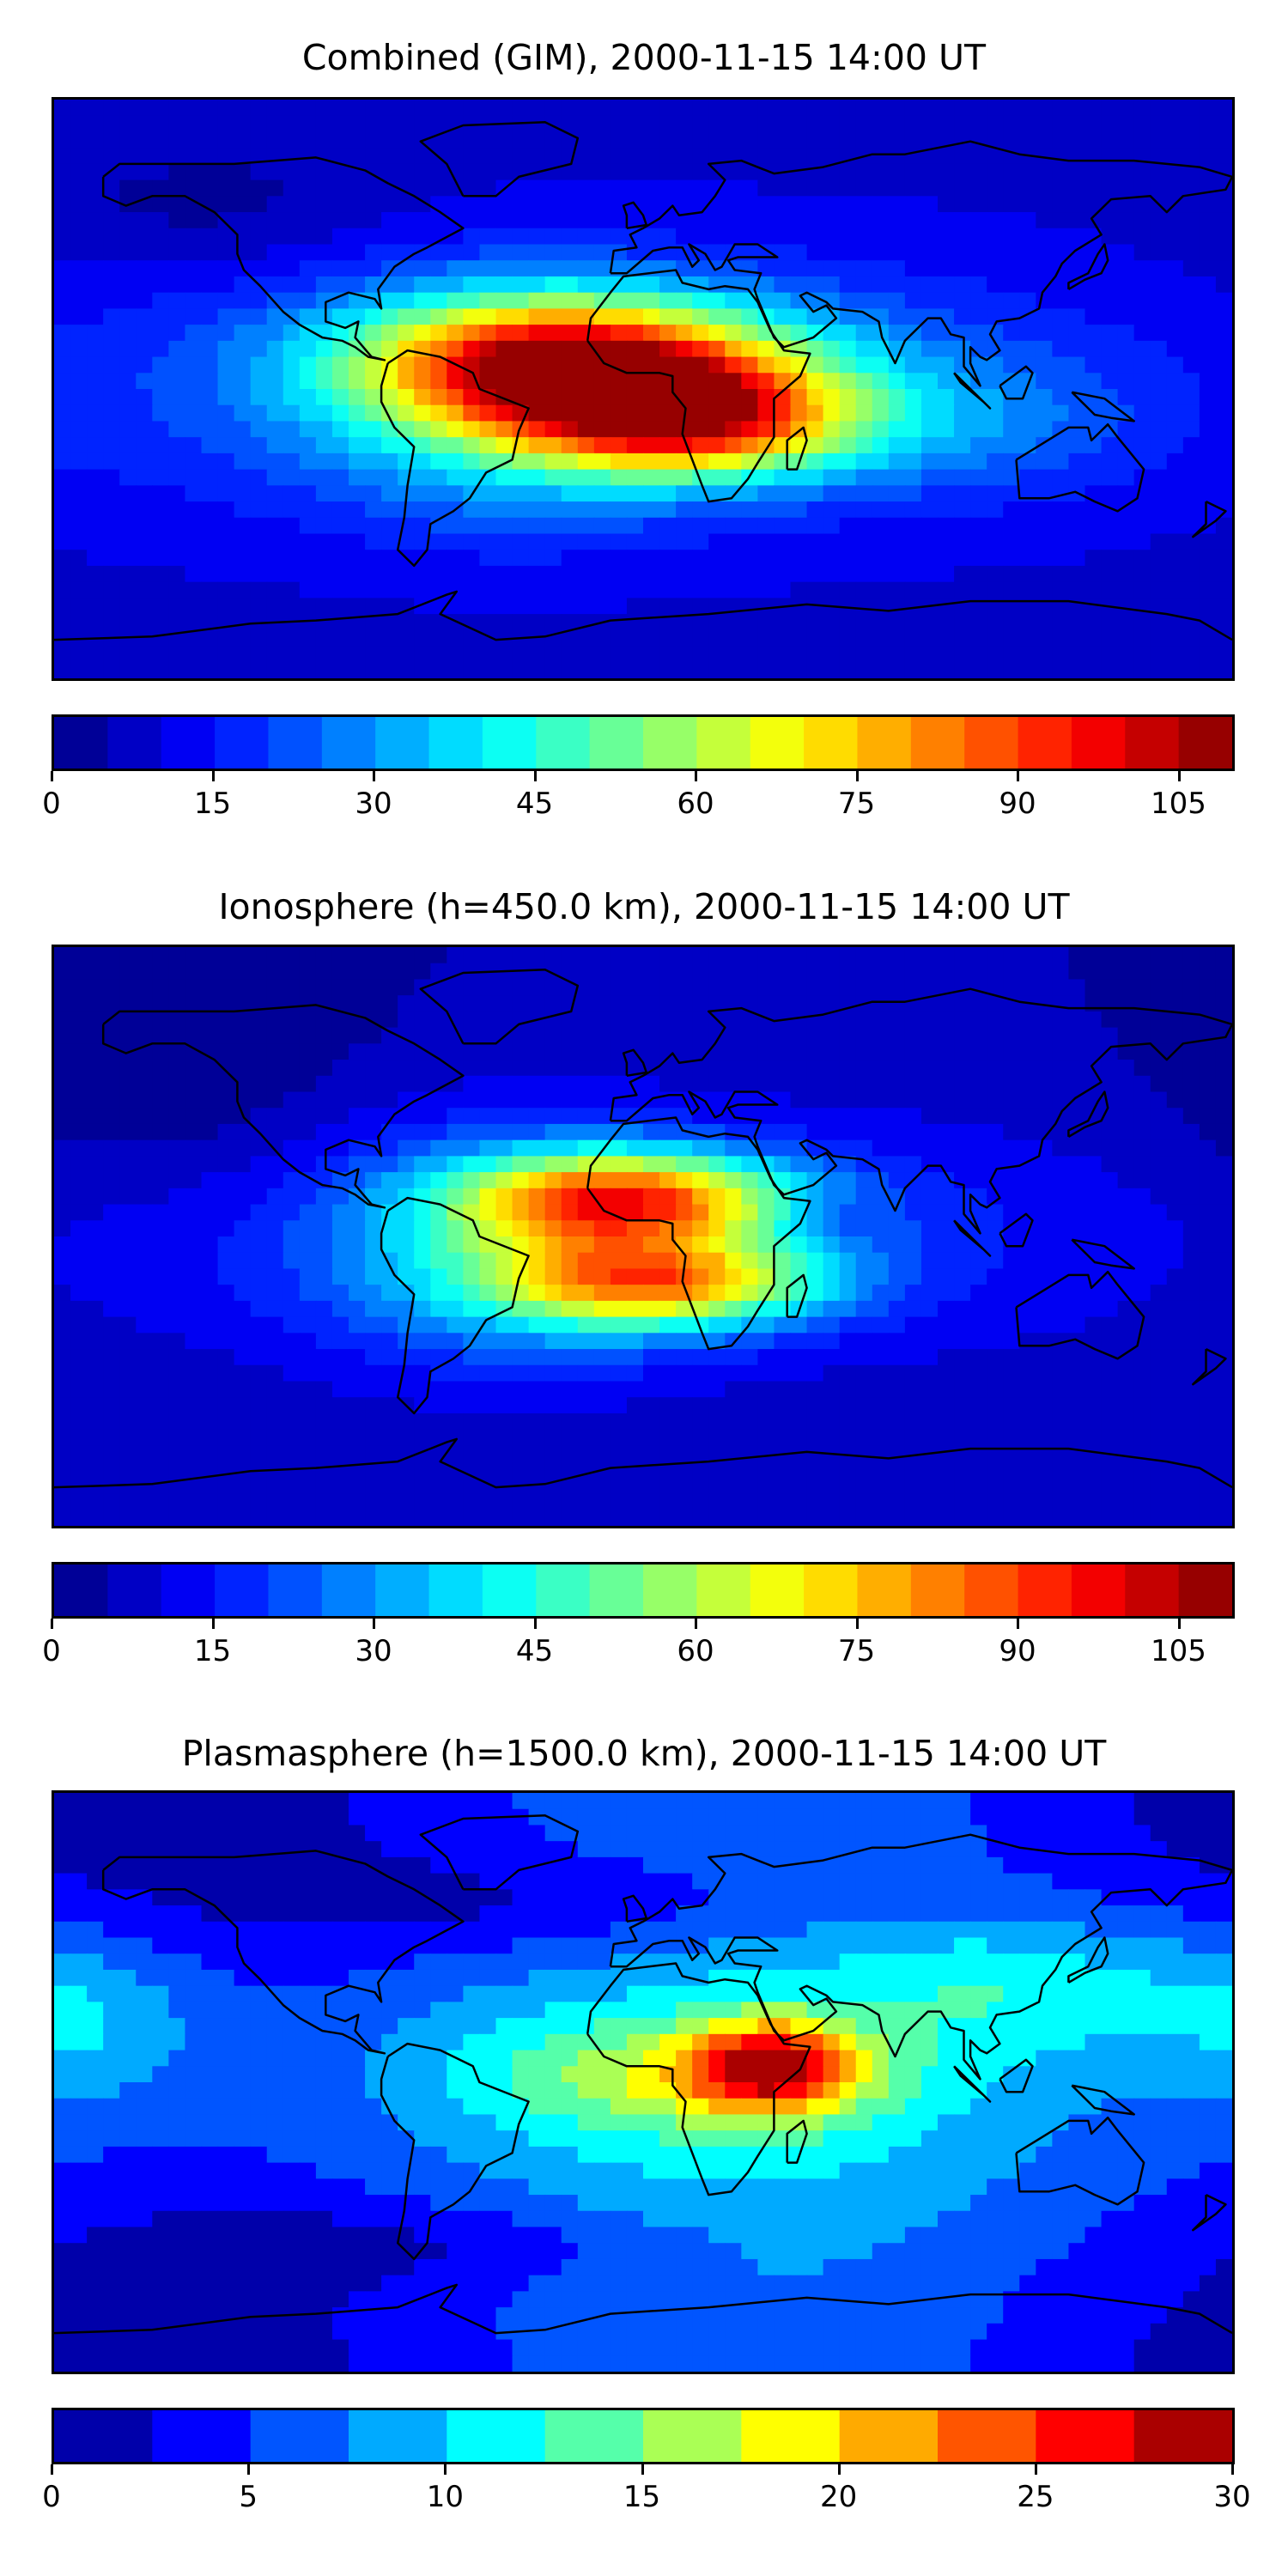 The height and width of the screenshot is (2576, 1288). Describe the element at coordinates (973, 391) in the screenshot. I see `coastline-sumatra` at that location.